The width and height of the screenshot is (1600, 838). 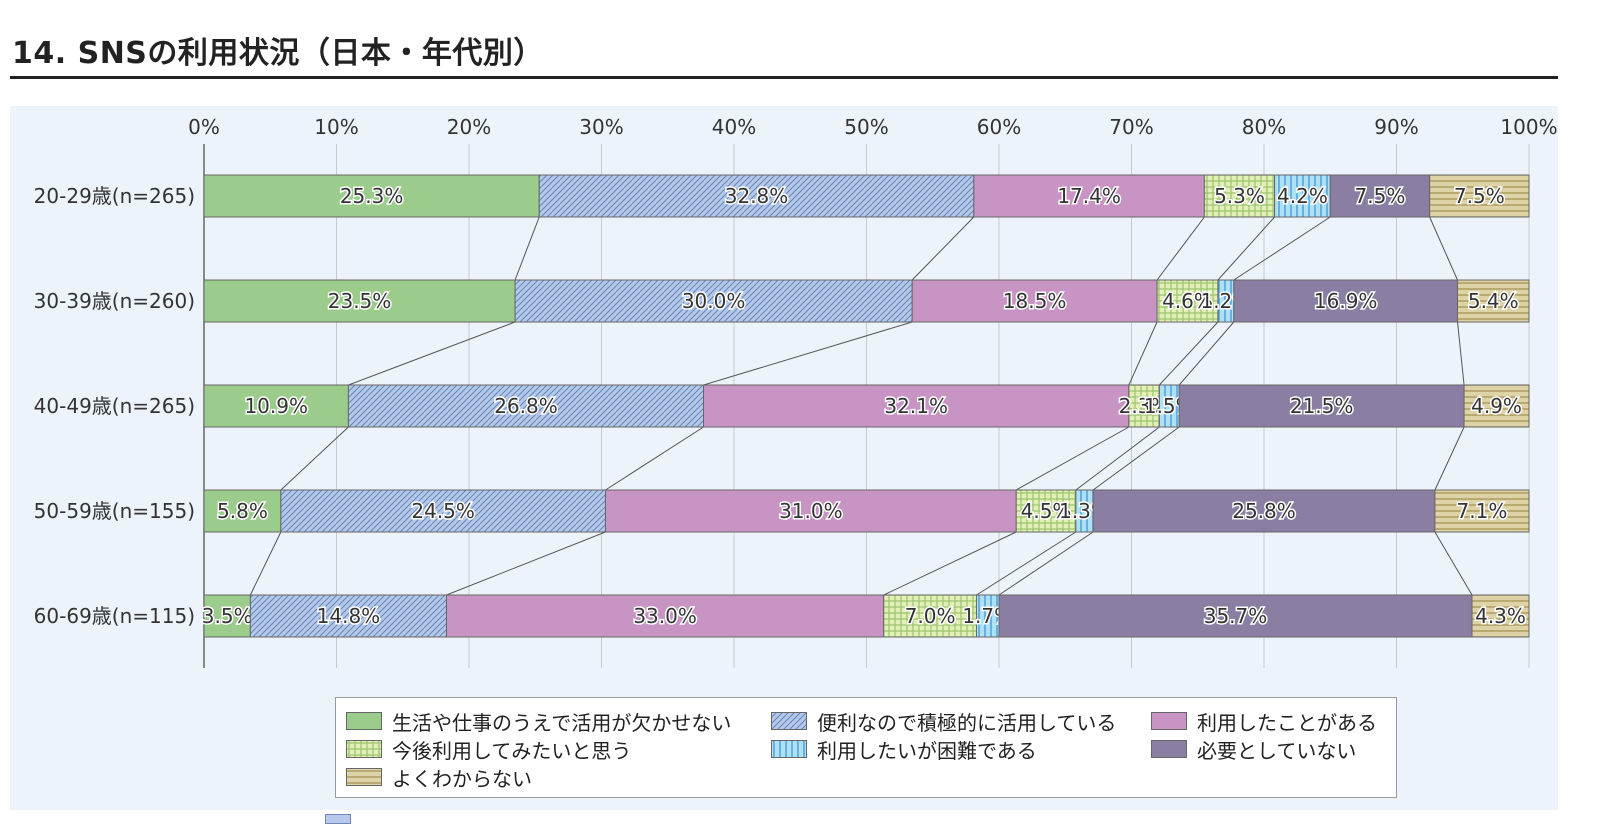 I want to click on x-tick-label: 100%, so click(x=1528, y=127).